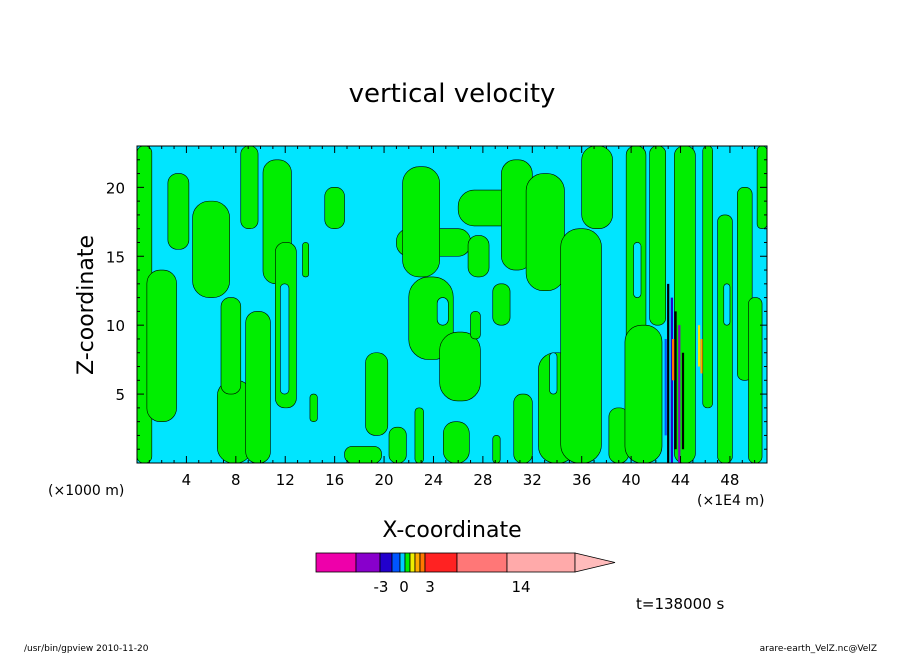 The height and width of the screenshot is (654, 904). What do you see at coordinates (451, 530) in the screenshot?
I see `x-axis-label: X-coordinate` at bounding box center [451, 530].